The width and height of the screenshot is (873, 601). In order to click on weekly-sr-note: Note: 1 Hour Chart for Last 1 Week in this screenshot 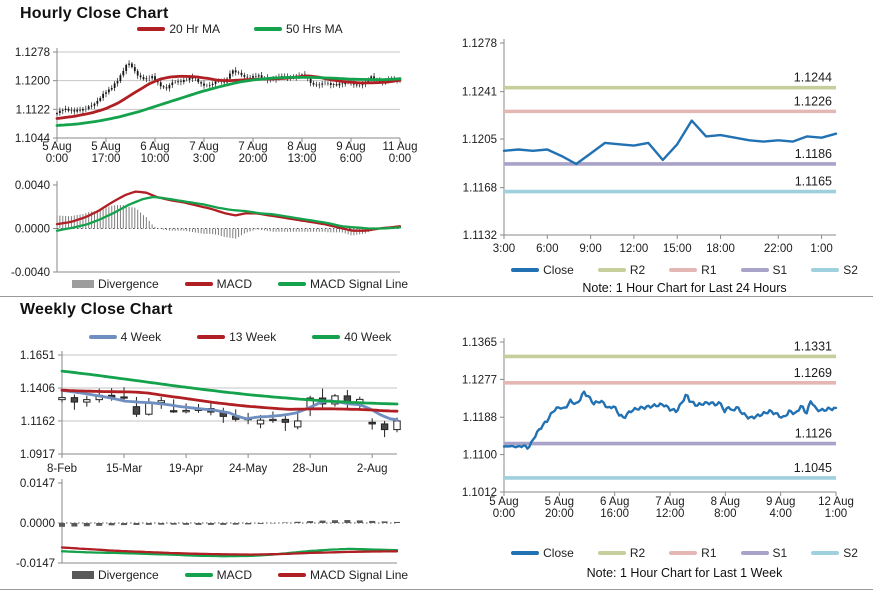, I will do `click(684, 573)`.